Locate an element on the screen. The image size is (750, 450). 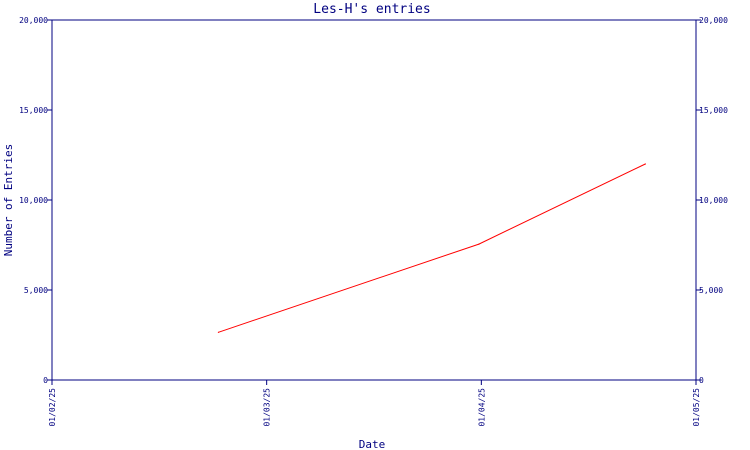
y-axis-left: 0 5,000 10,000 15,000 20,000 is located at coordinates (35, 200).